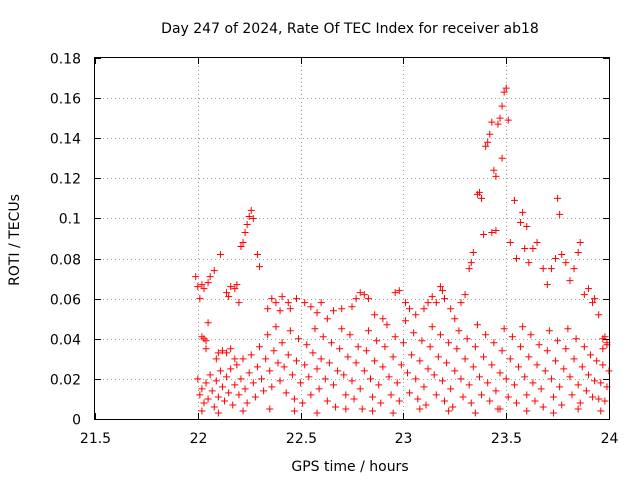 The height and width of the screenshot is (480, 640). Describe the element at coordinates (65, 100) in the screenshot. I see `y-tick-label: 0.16` at that location.